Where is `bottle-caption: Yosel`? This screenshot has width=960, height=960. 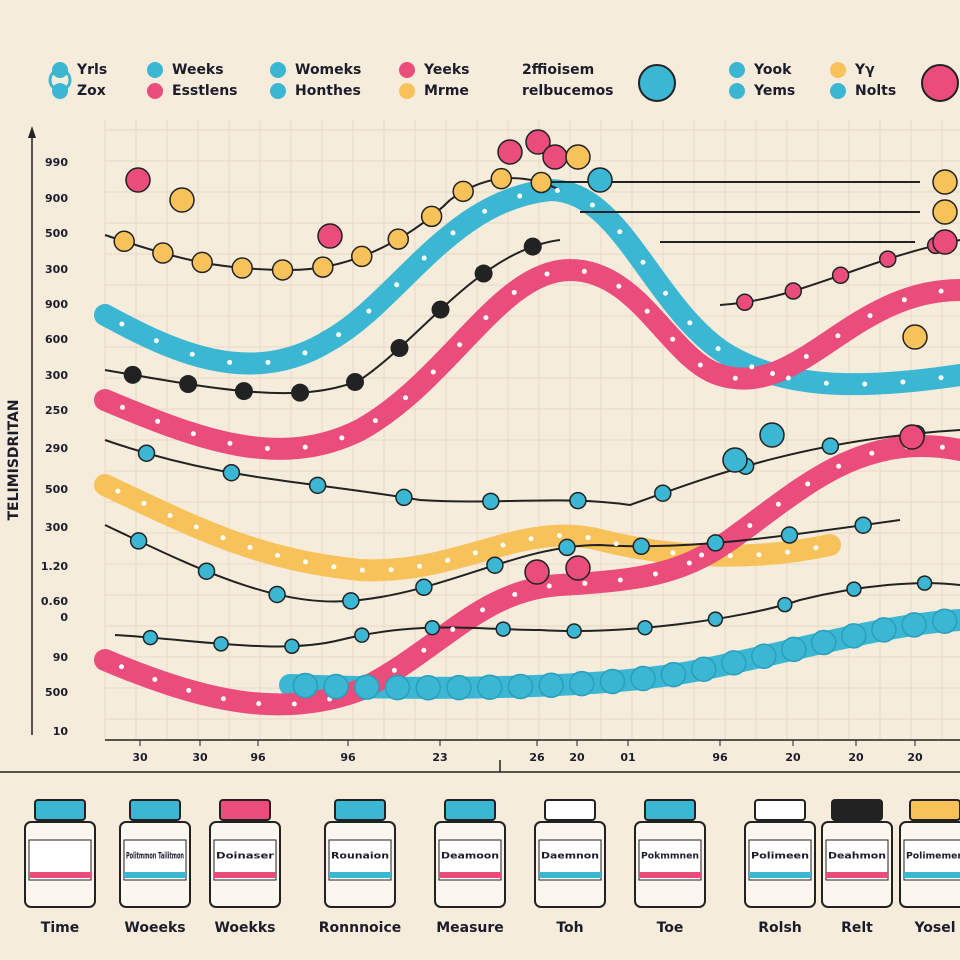 bottle-caption: Yosel is located at coordinates (934, 928).